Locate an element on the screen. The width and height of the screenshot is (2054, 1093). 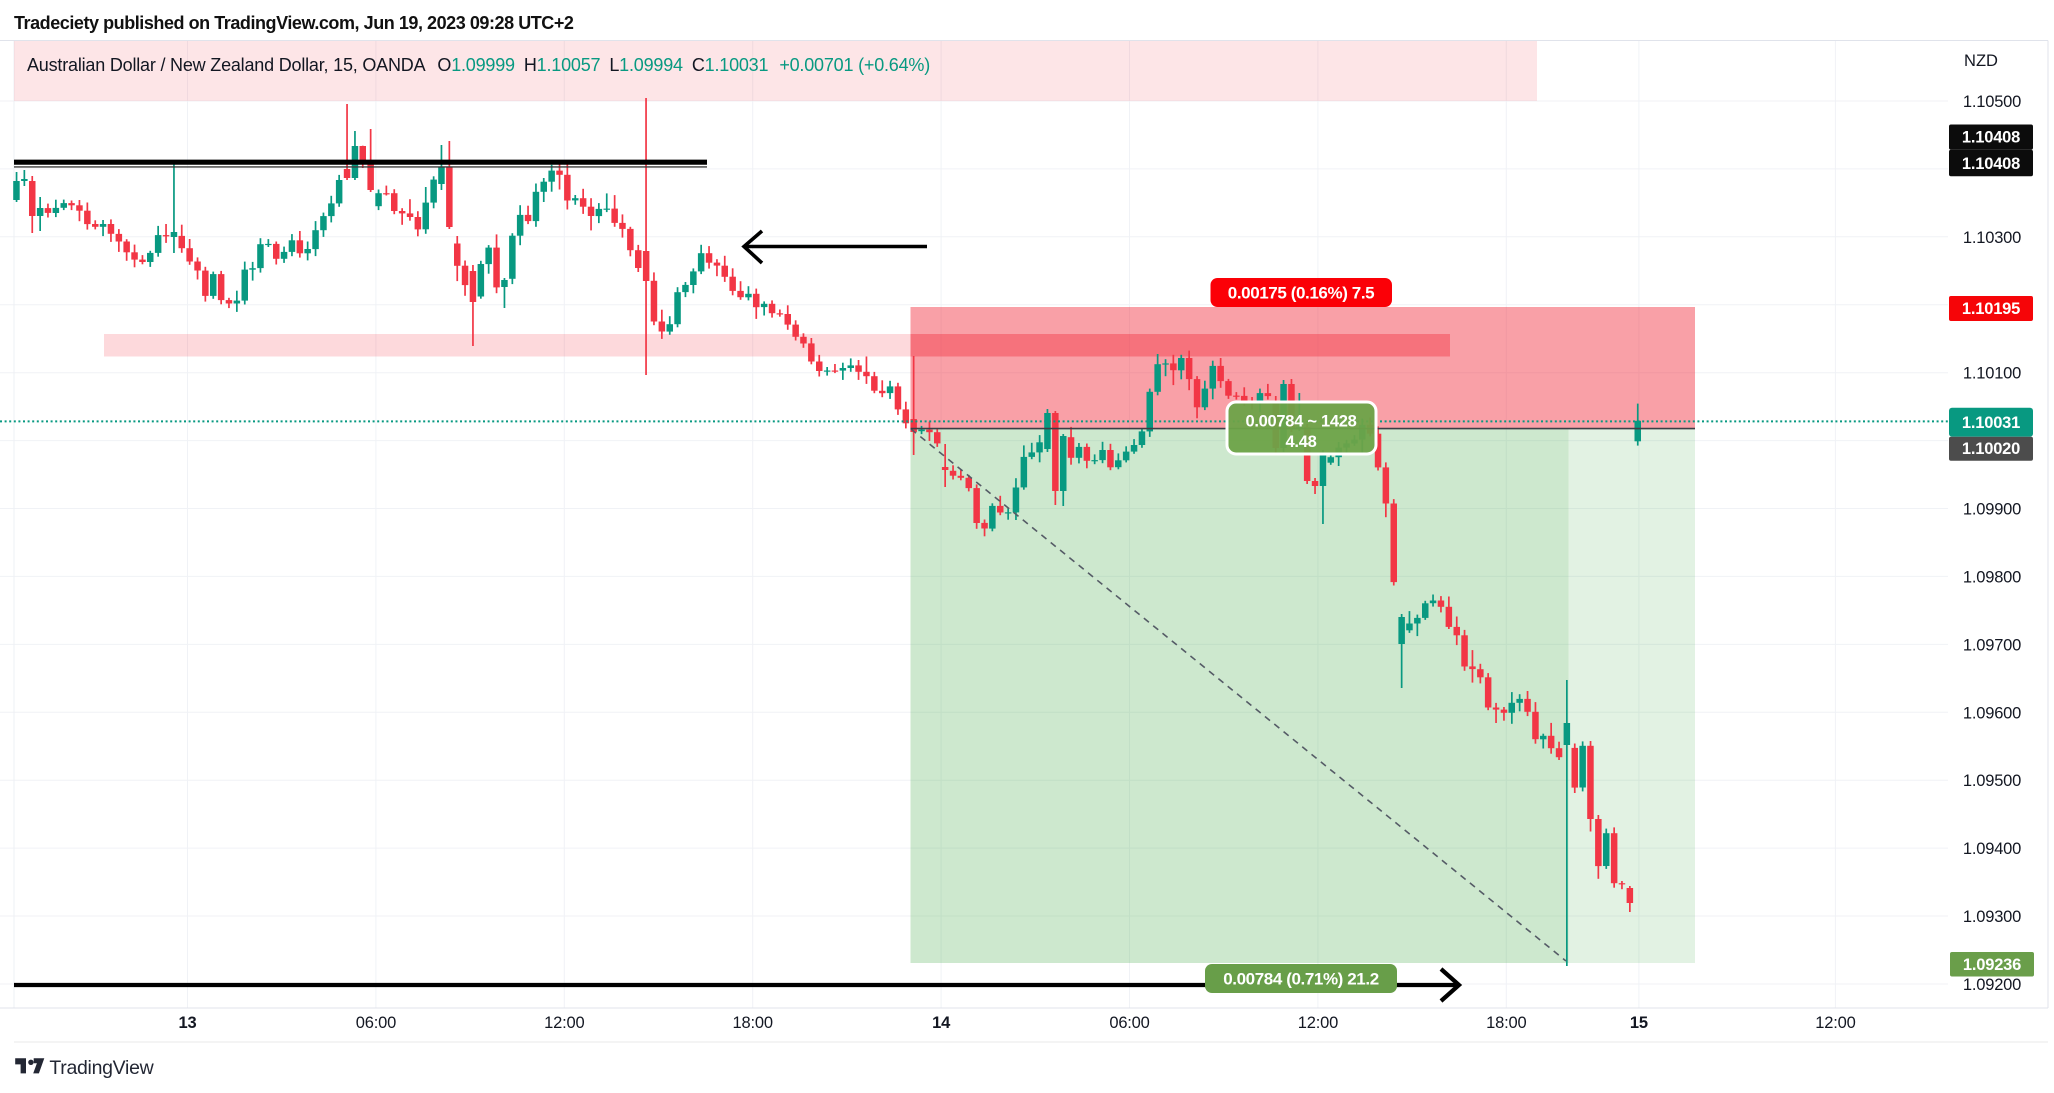
svg-text: NZD is located at coordinates (1981, 61).